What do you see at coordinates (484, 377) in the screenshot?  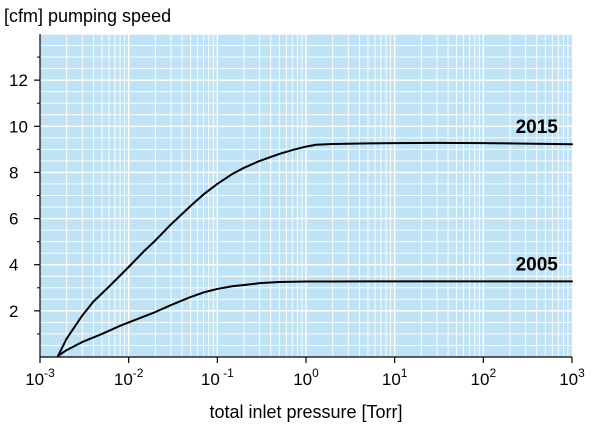 I see `x-tick-label: 10²` at bounding box center [484, 377].